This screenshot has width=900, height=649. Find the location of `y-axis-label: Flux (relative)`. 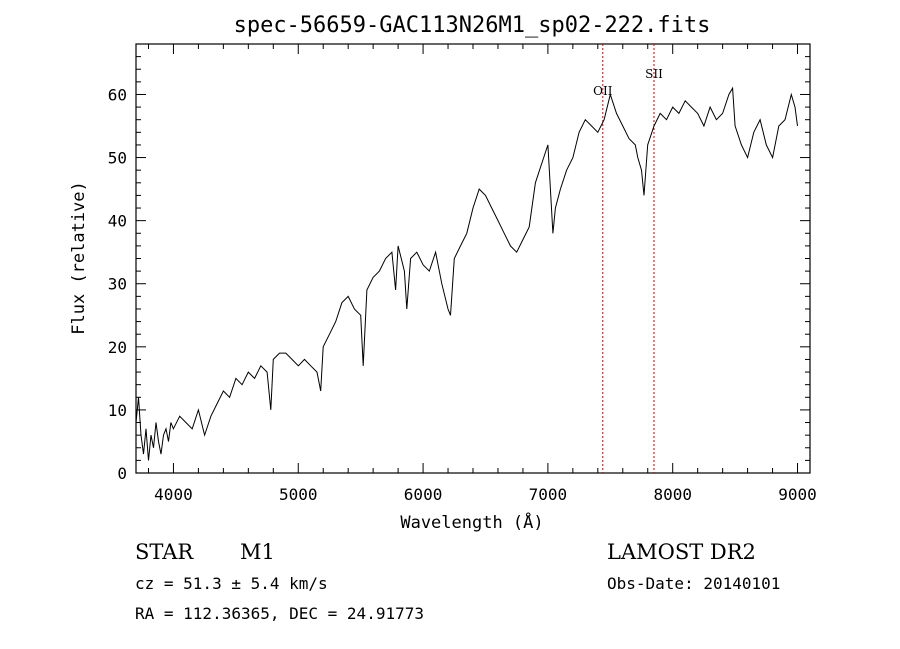

y-axis-label: Flux (relative) is located at coordinates (79, 258).